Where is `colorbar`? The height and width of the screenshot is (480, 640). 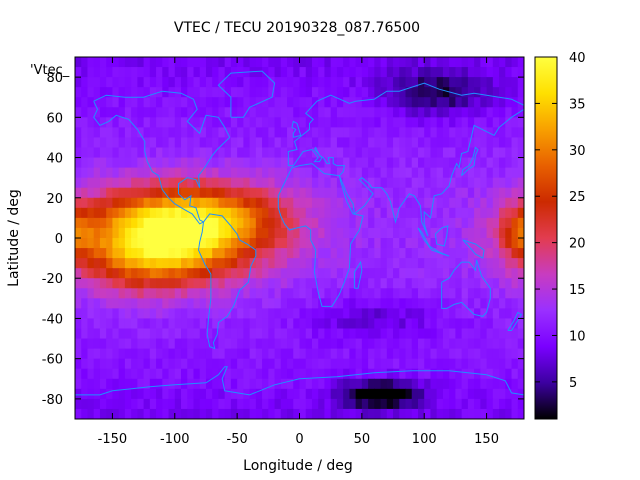 colorbar is located at coordinates (546, 238).